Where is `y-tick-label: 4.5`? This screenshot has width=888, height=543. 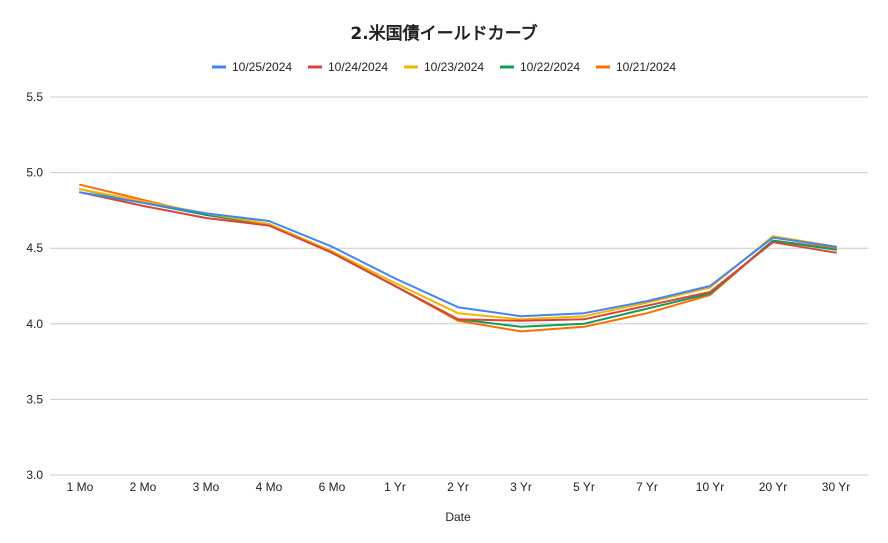
y-tick-label: 4.5 is located at coordinates (34, 248).